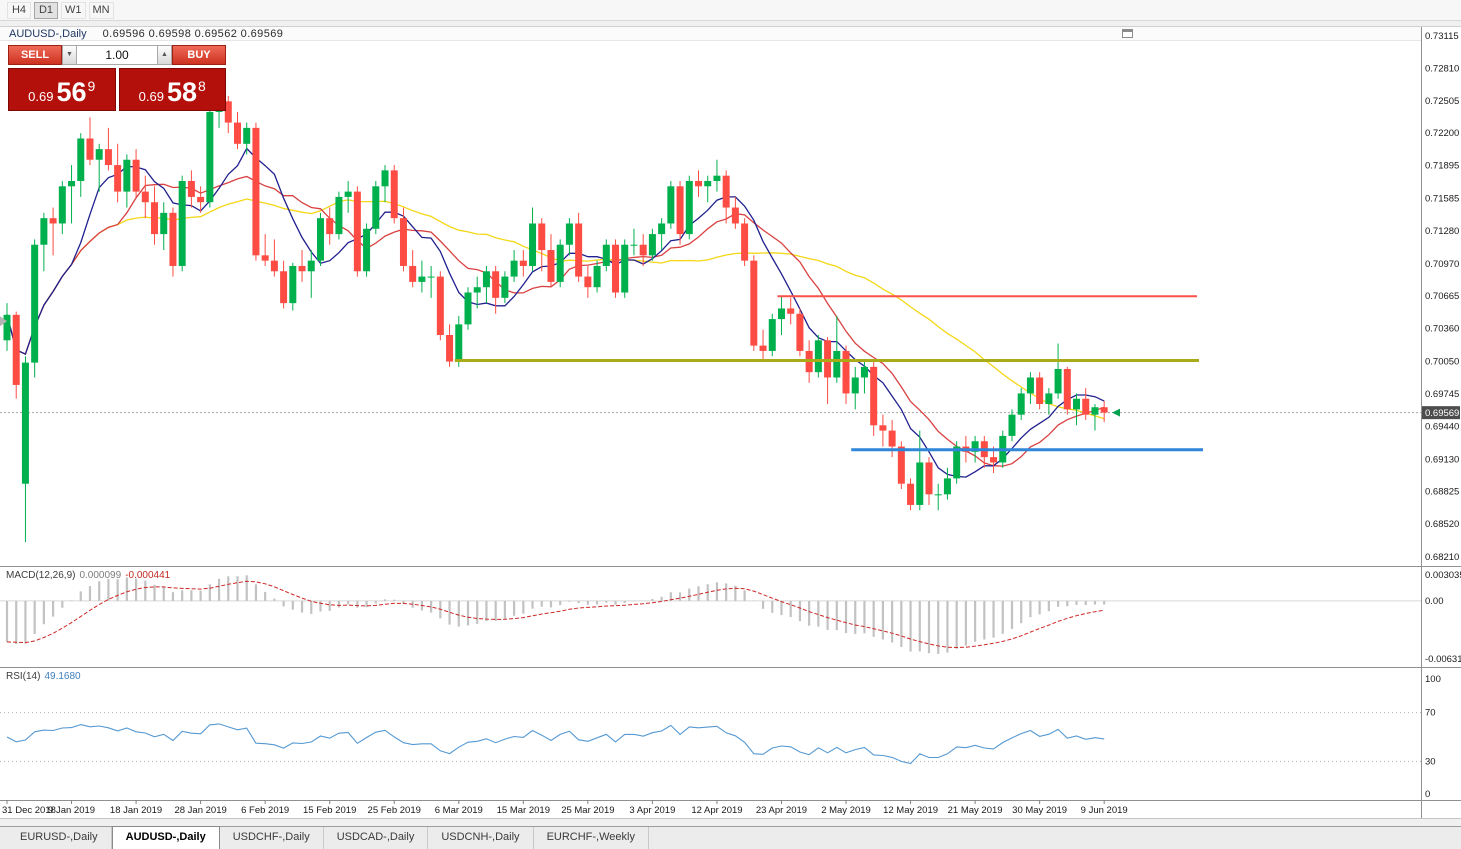  What do you see at coordinates (1427, 794) in the screenshot?
I see `svg-text: 0` at bounding box center [1427, 794].